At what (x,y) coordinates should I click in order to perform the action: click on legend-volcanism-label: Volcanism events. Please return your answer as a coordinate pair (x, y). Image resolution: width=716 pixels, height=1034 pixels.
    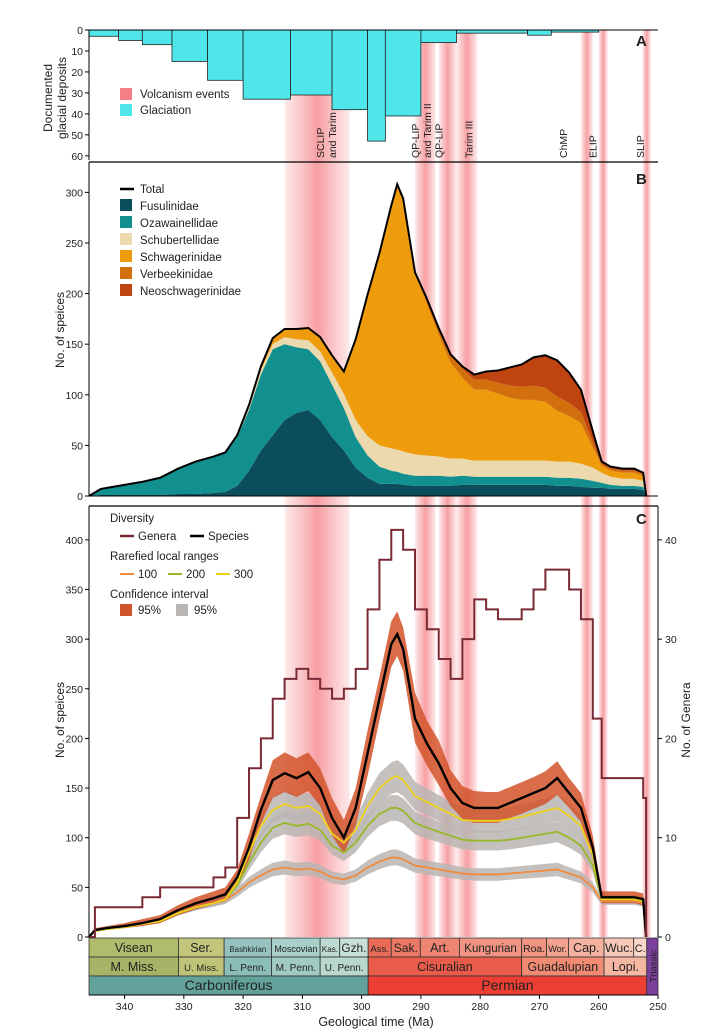
    Looking at the image, I should click on (185, 95).